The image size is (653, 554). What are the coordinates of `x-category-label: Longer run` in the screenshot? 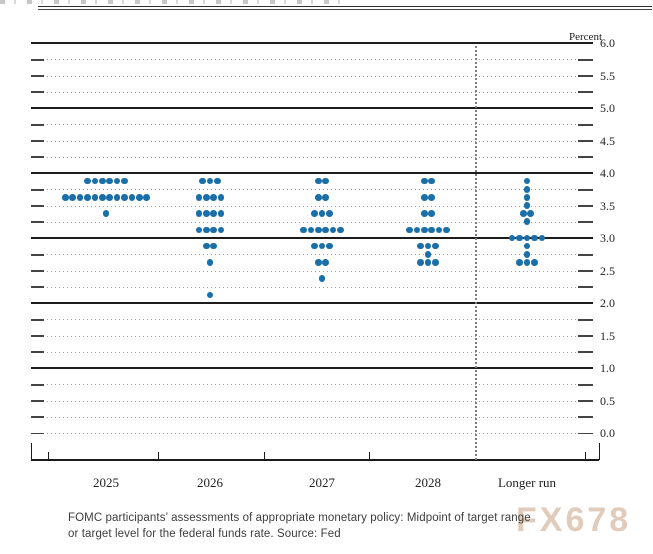 It's located at (527, 482).